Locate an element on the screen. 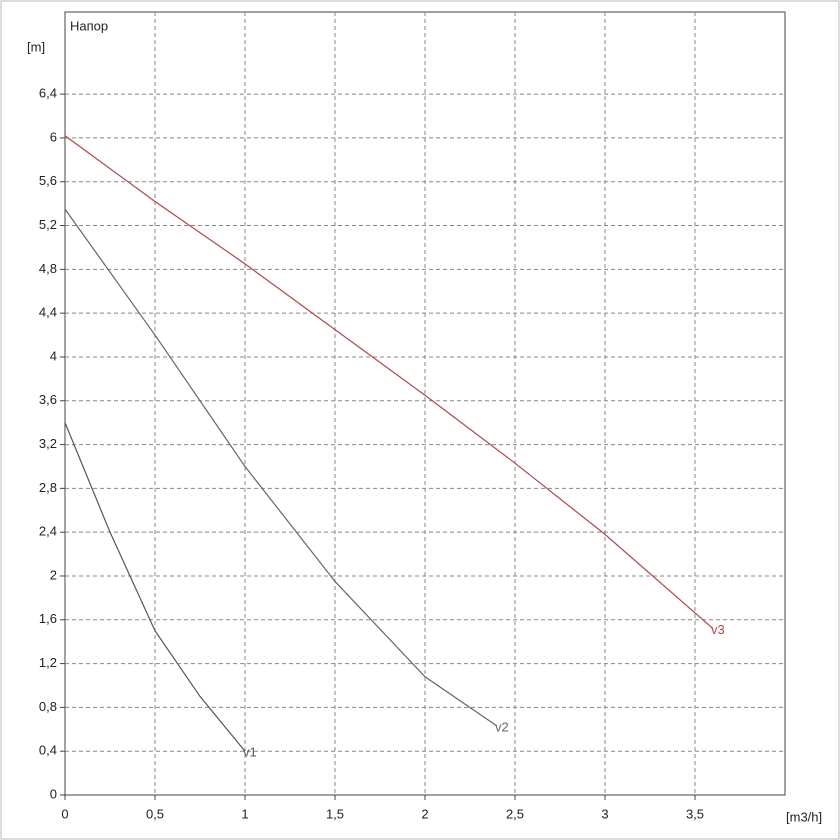  y-tick-label: 5,2 is located at coordinates (48, 224).